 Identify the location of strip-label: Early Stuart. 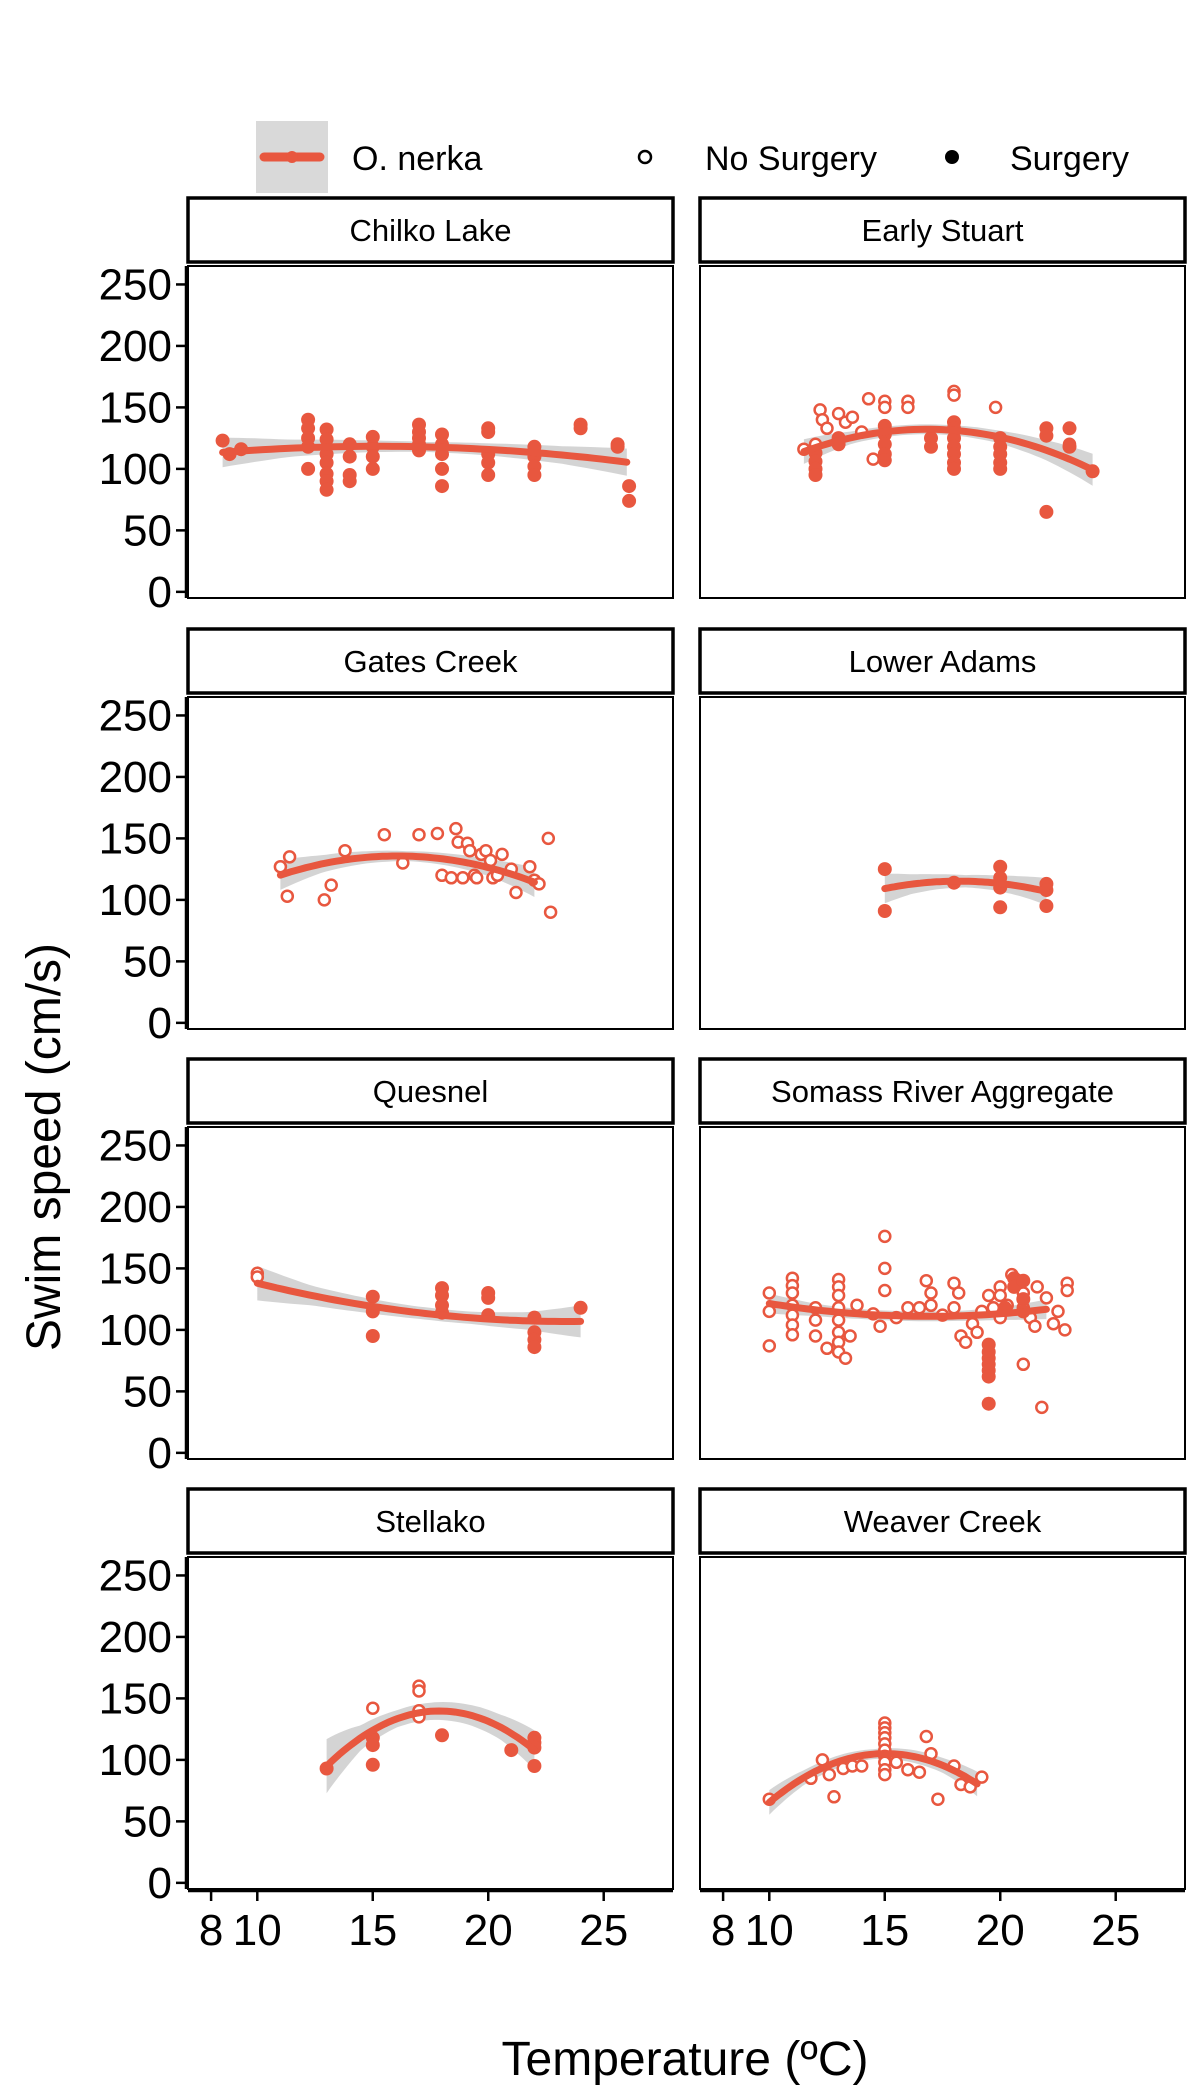
(943, 230).